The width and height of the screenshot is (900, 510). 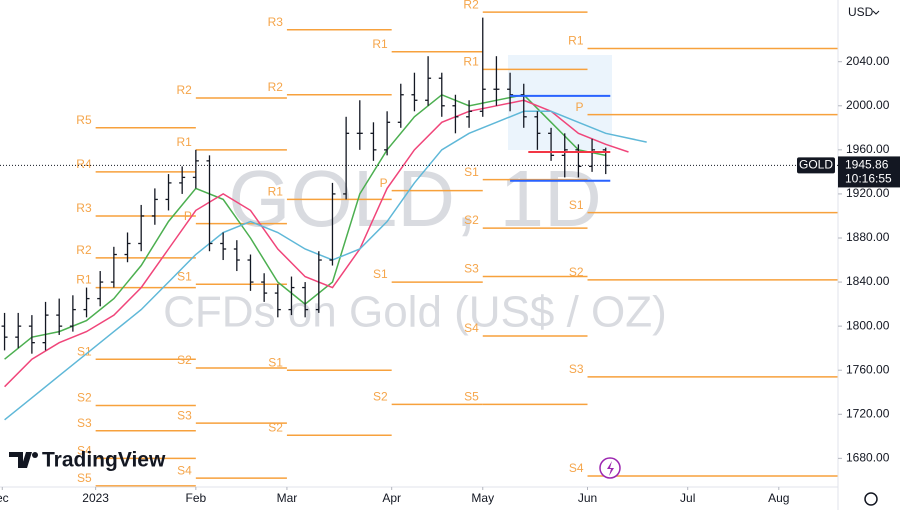 I want to click on y-tick-label: 1680.00, so click(x=868, y=458).